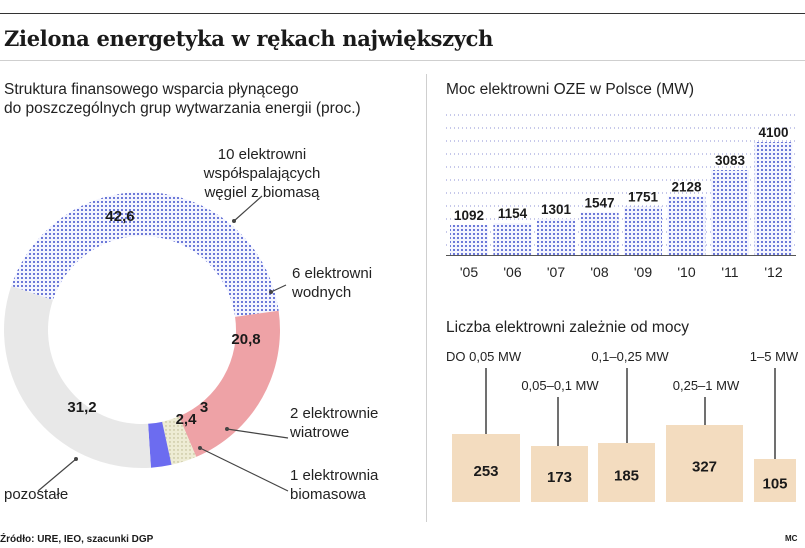  I want to click on donut-category-label: współspalających, so click(262, 173).